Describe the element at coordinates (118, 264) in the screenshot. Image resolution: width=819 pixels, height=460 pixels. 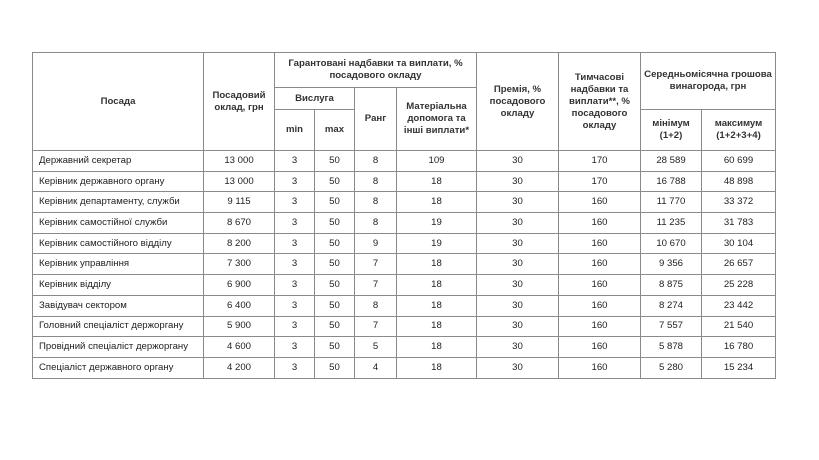
I see `cell-position: Керівник управління` at that location.